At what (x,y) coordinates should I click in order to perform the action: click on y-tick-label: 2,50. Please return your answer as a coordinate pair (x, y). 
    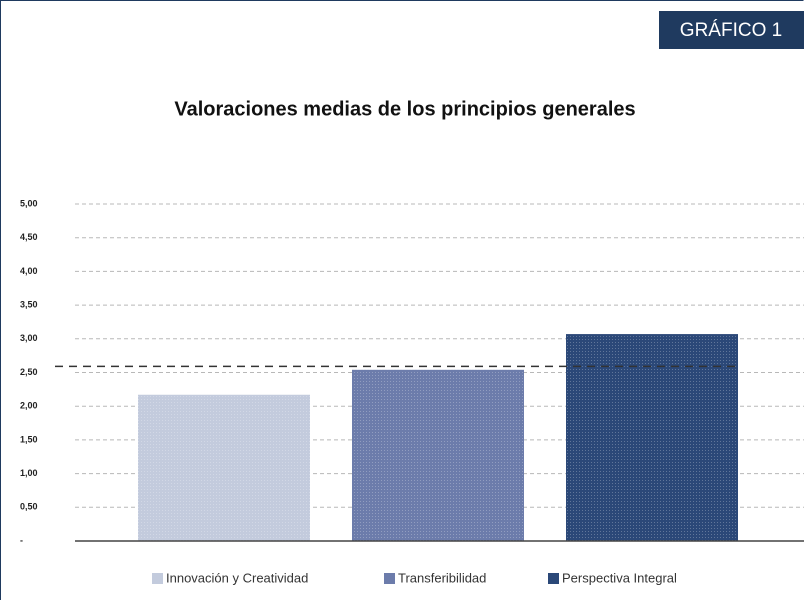
    Looking at the image, I should click on (29, 372).